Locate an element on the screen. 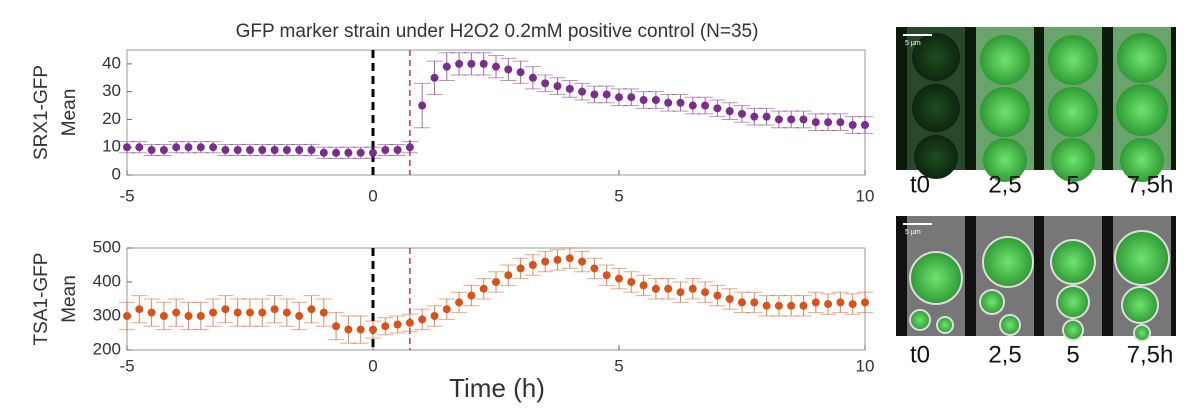 This screenshot has width=1193, height=411. y-tick-label: 30 is located at coordinates (111, 90).